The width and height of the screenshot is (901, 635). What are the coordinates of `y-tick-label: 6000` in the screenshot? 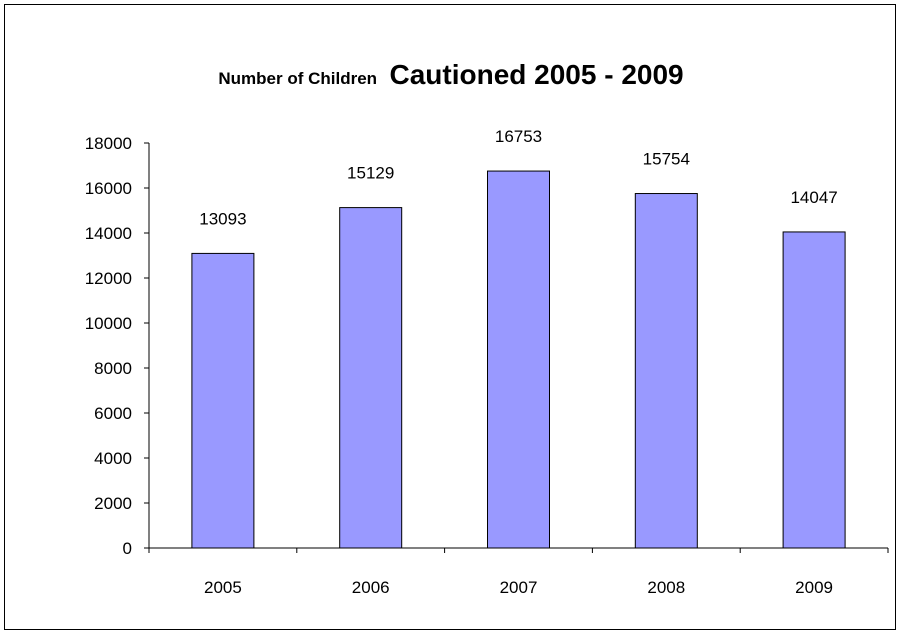 It's located at (113, 413).